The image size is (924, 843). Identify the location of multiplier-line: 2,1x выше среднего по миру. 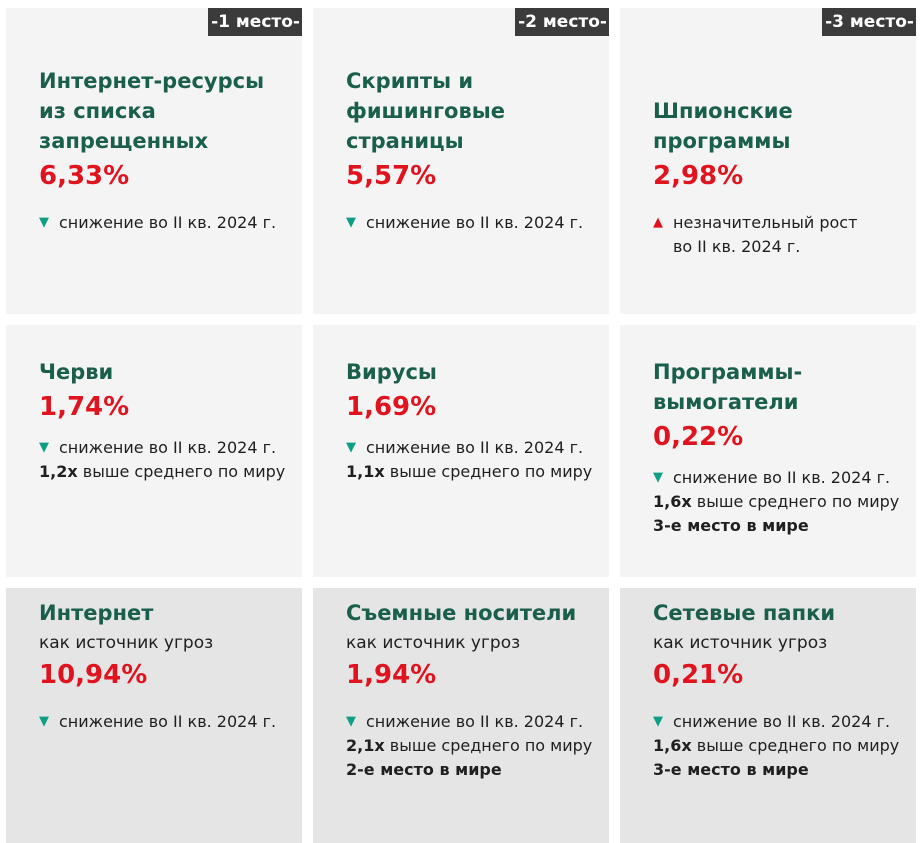
(472, 746).